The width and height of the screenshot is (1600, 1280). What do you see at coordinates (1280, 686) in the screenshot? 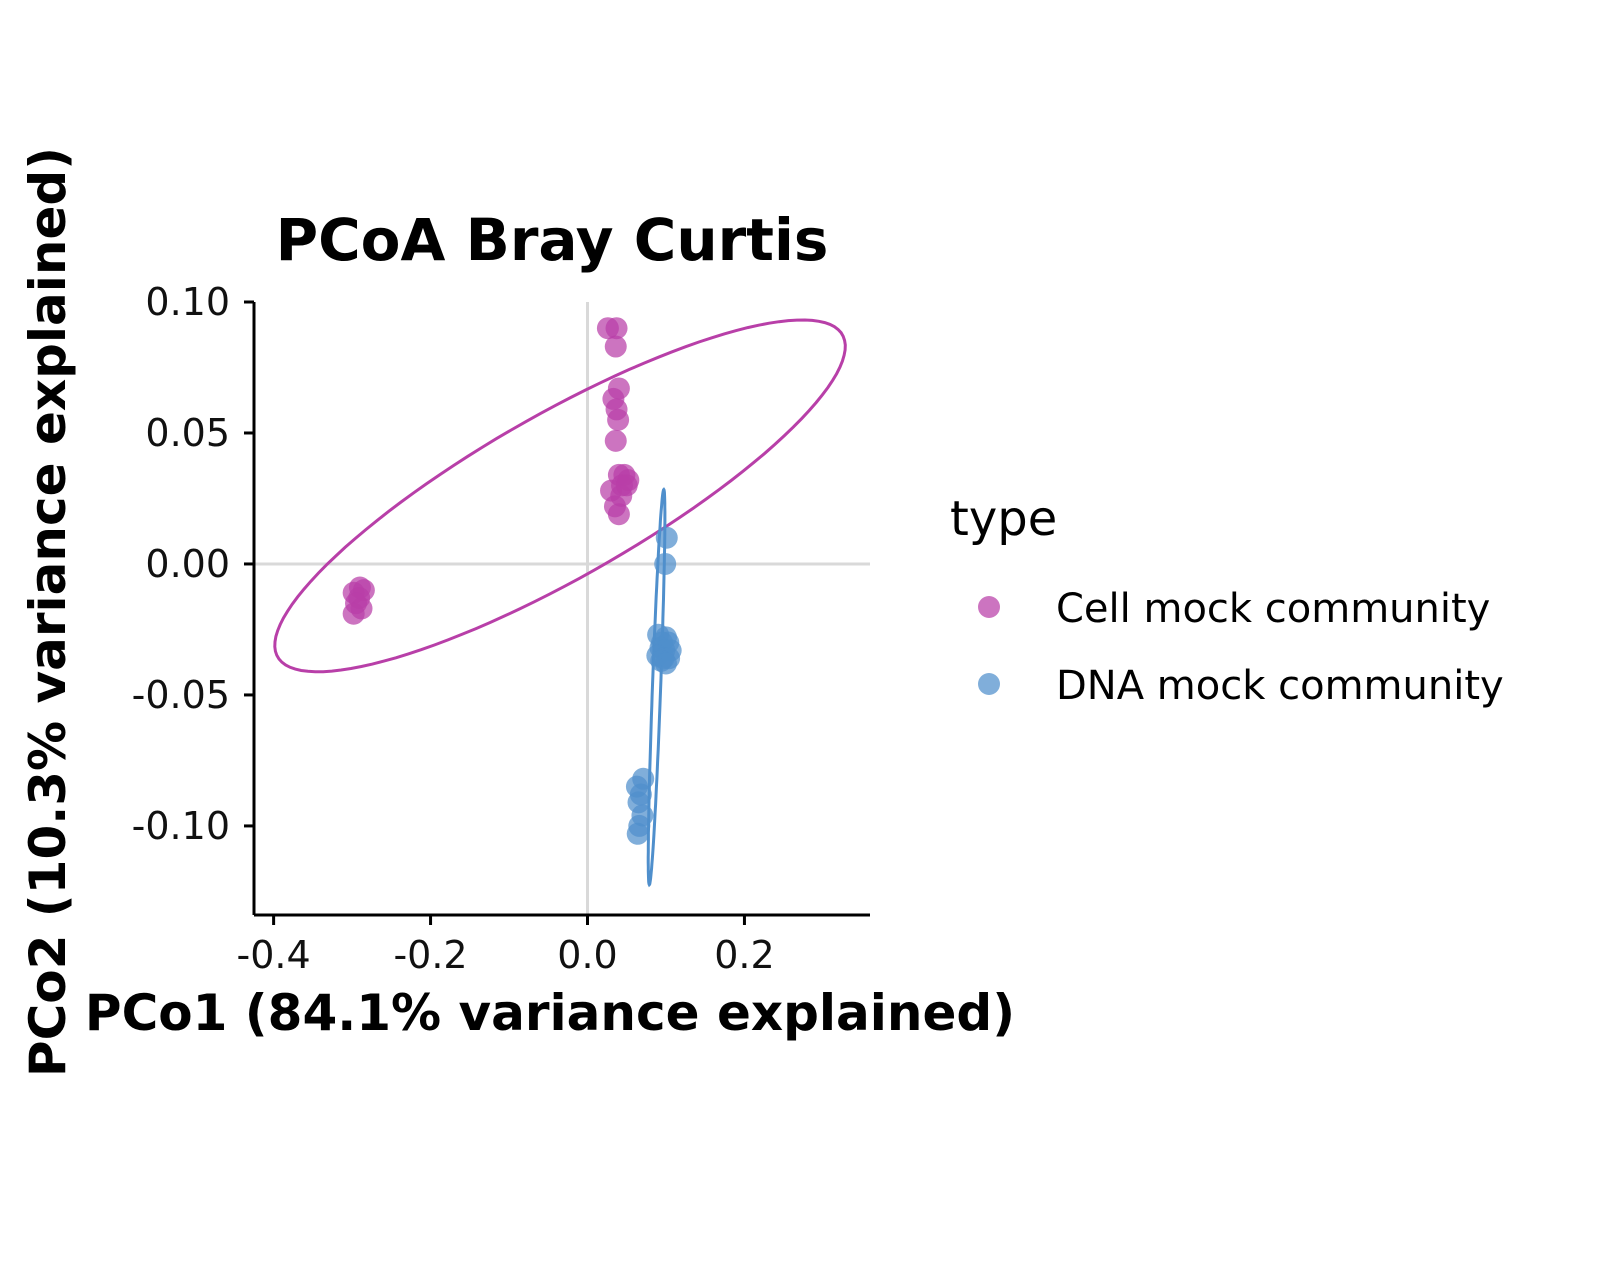
I see `legend-label-dna: DNA mock community` at bounding box center [1280, 686].